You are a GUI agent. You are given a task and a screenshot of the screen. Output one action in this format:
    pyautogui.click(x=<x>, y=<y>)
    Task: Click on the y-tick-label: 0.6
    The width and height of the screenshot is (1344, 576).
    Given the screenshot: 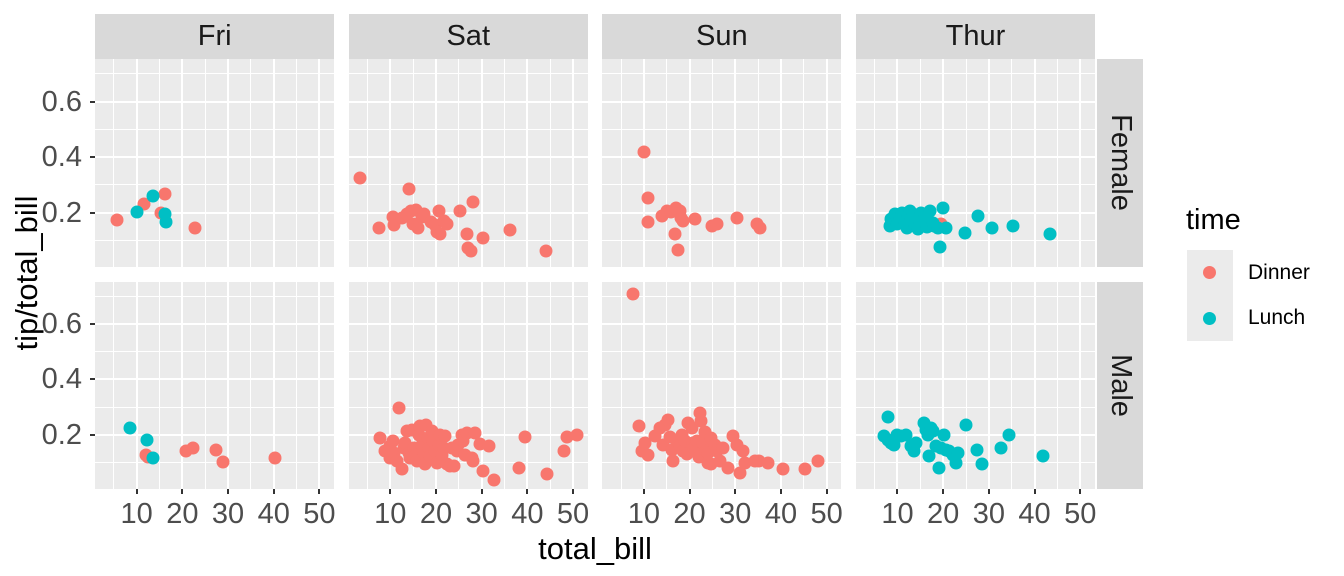 What is the action you would take?
    pyautogui.click(x=61, y=324)
    